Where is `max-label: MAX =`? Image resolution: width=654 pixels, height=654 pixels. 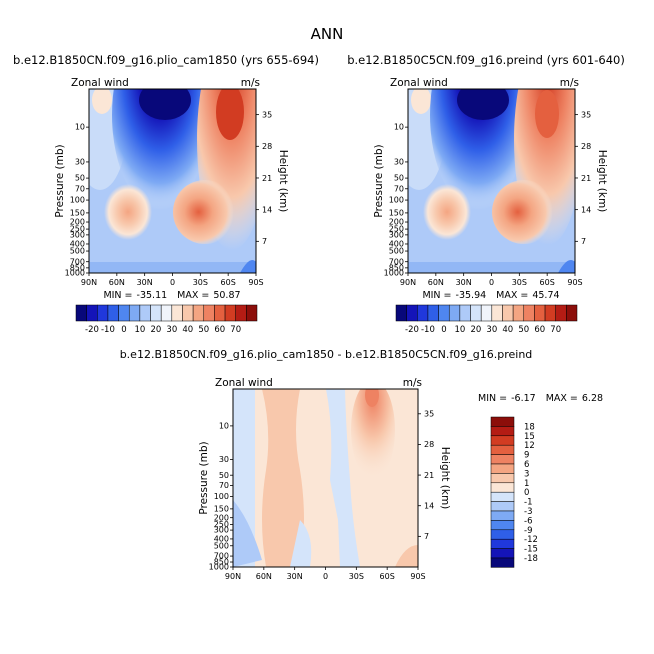
max-label: MAX = is located at coordinates (193, 295).